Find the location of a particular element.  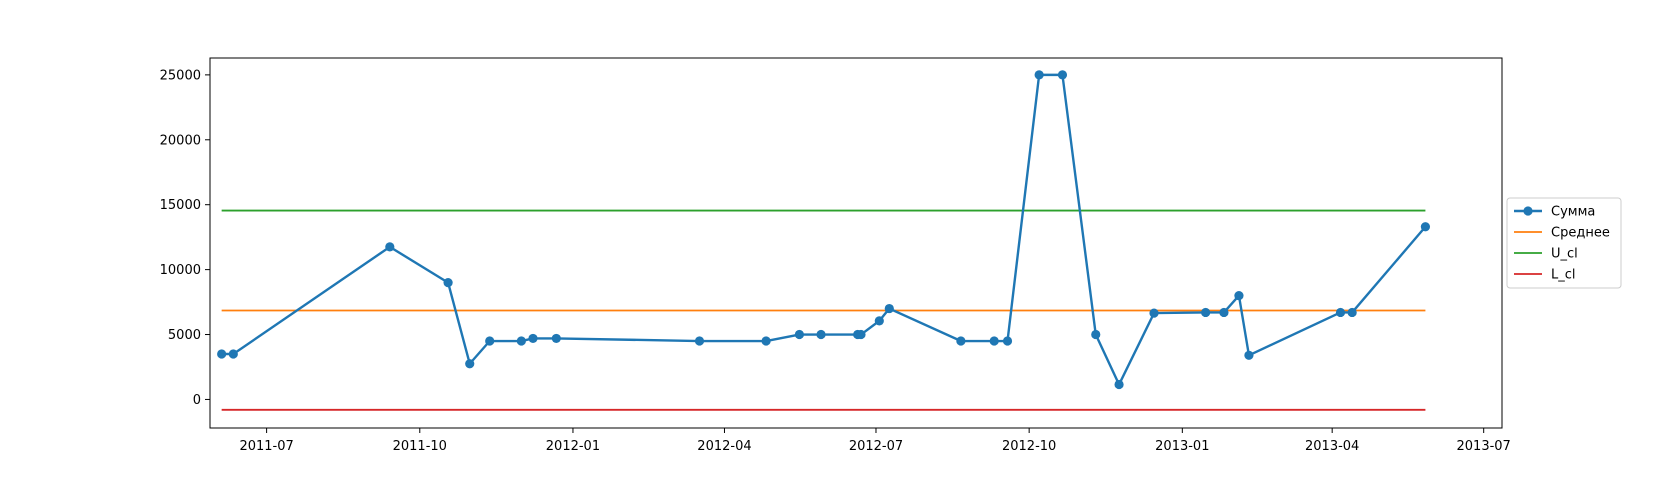

y-tick-label: 20000 is located at coordinates (180, 140).